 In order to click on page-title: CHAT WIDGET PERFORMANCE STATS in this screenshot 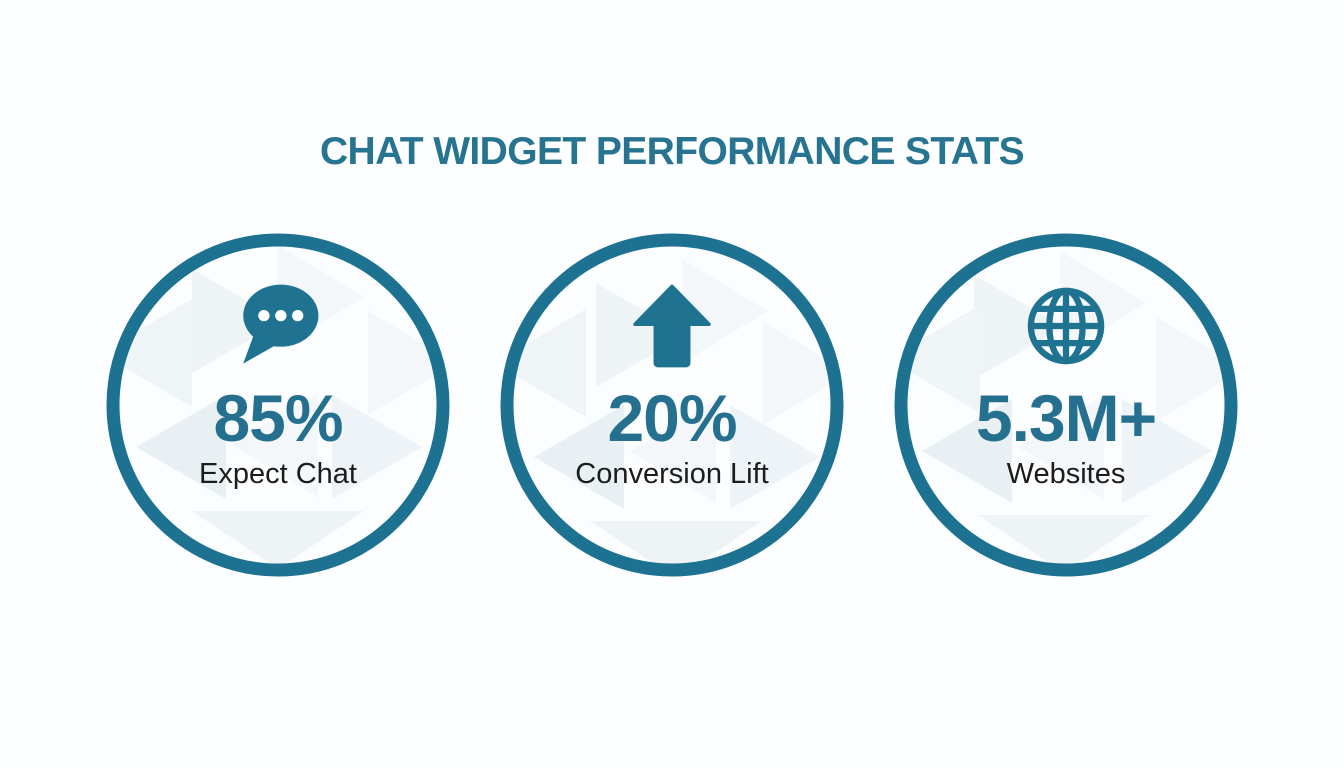, I will do `click(672, 151)`.